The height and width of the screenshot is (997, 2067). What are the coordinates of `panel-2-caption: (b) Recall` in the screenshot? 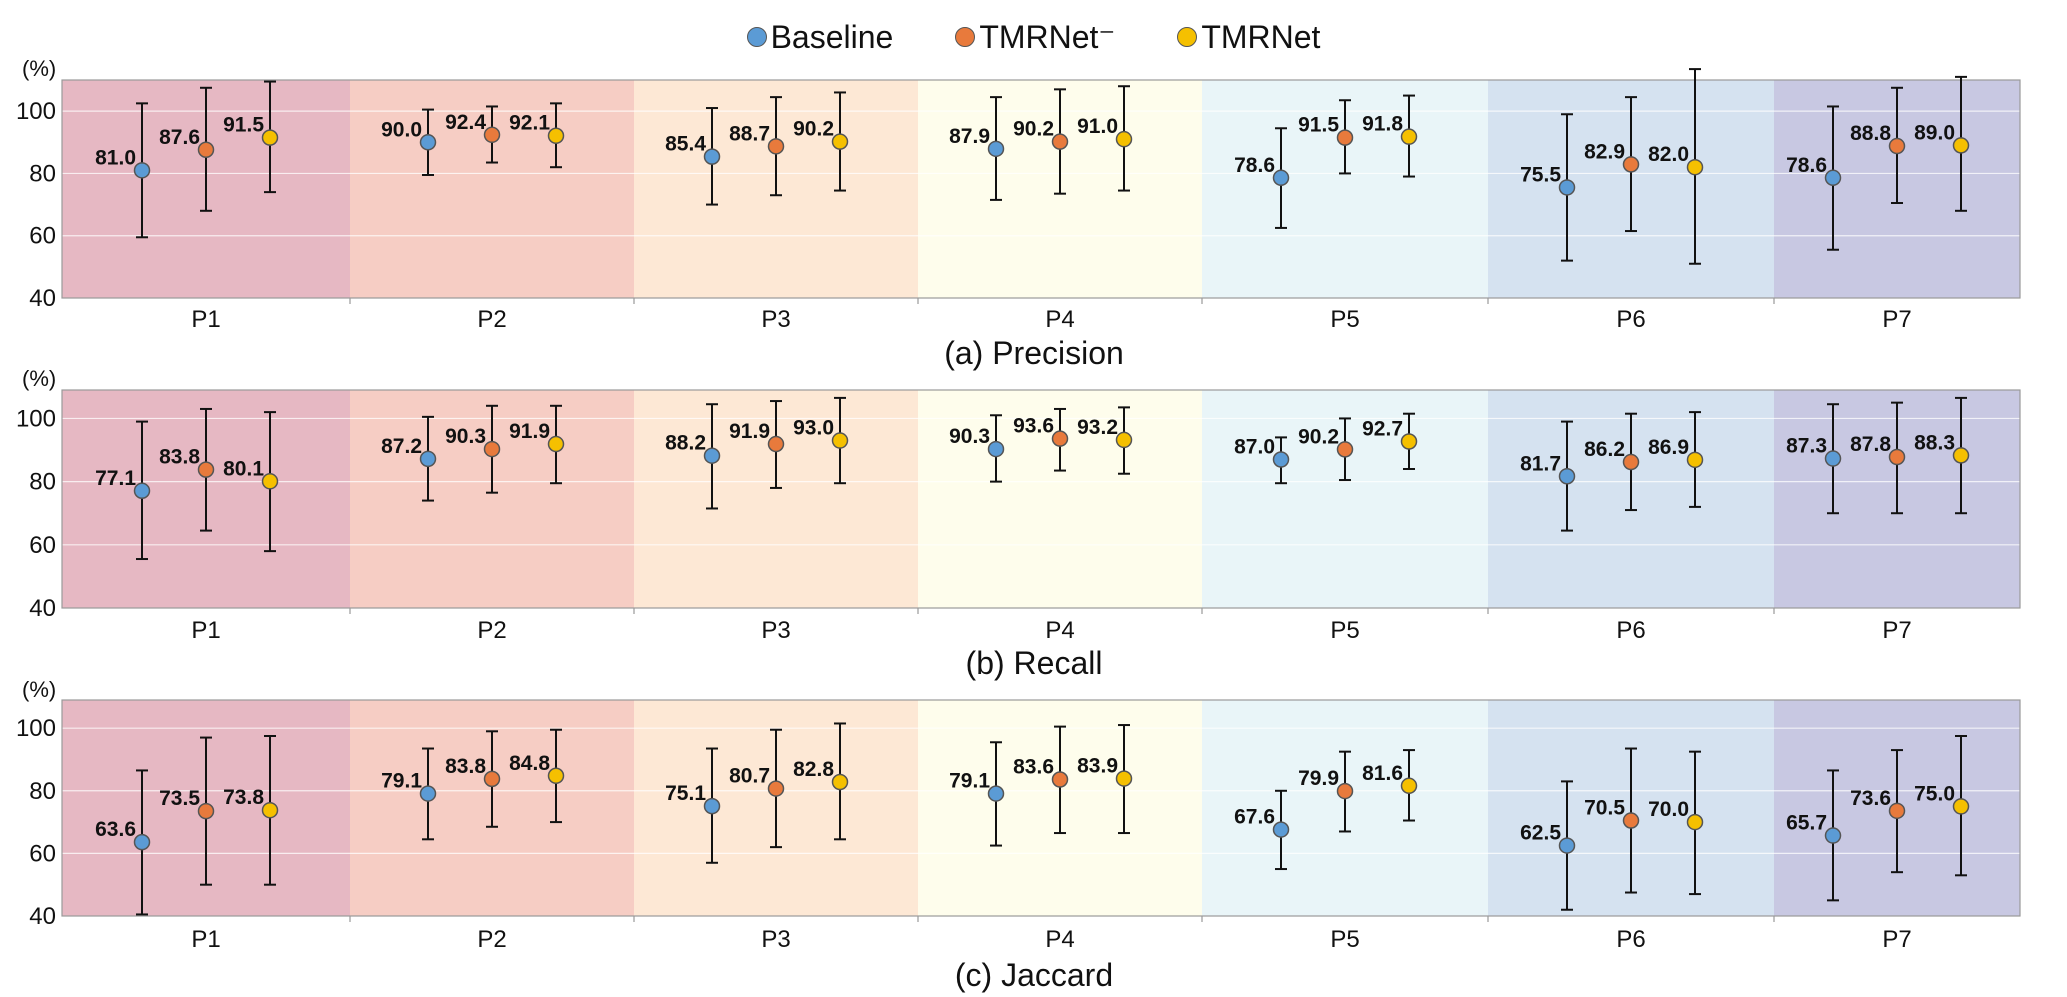 It's located at (1034, 663).